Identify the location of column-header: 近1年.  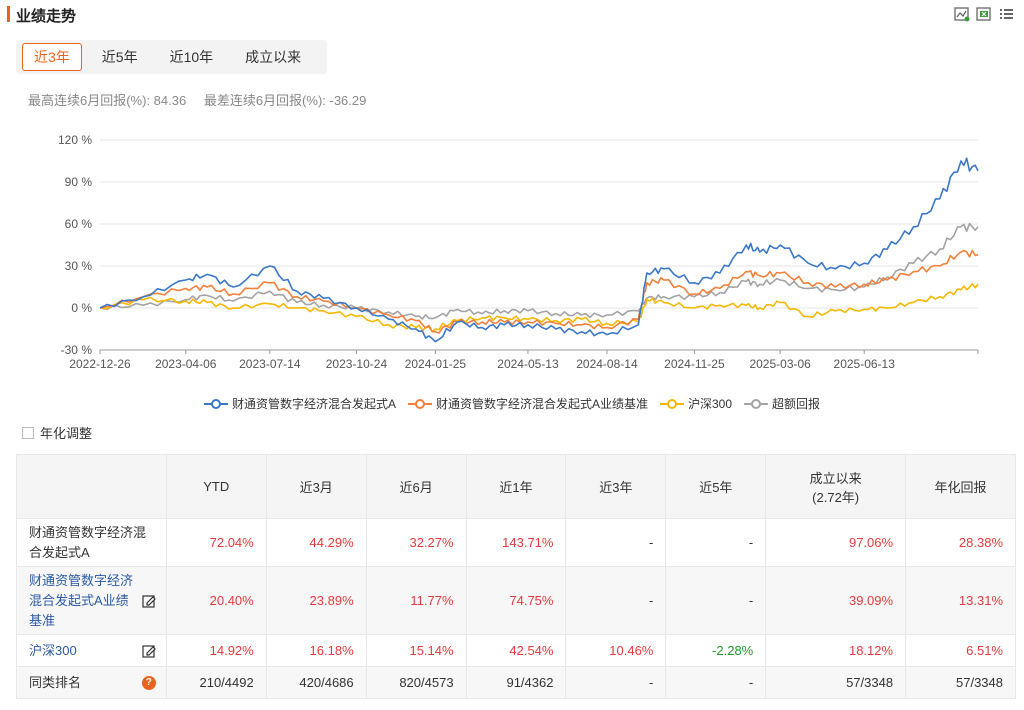
(516, 486).